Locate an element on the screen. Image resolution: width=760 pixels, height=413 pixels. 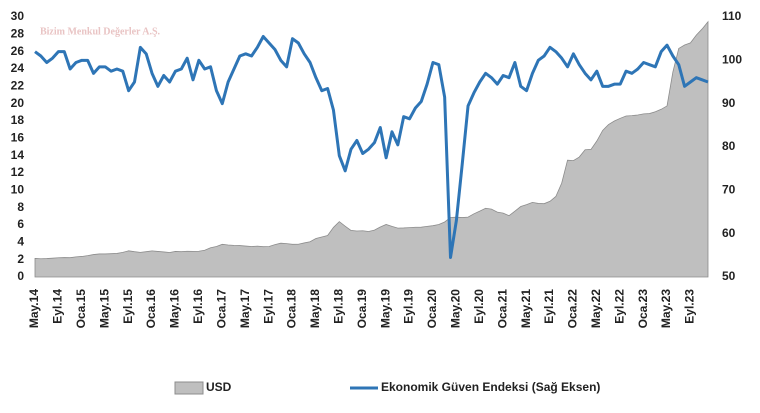
x-tick-label: Eyl.18 is located at coordinates (338, 306).